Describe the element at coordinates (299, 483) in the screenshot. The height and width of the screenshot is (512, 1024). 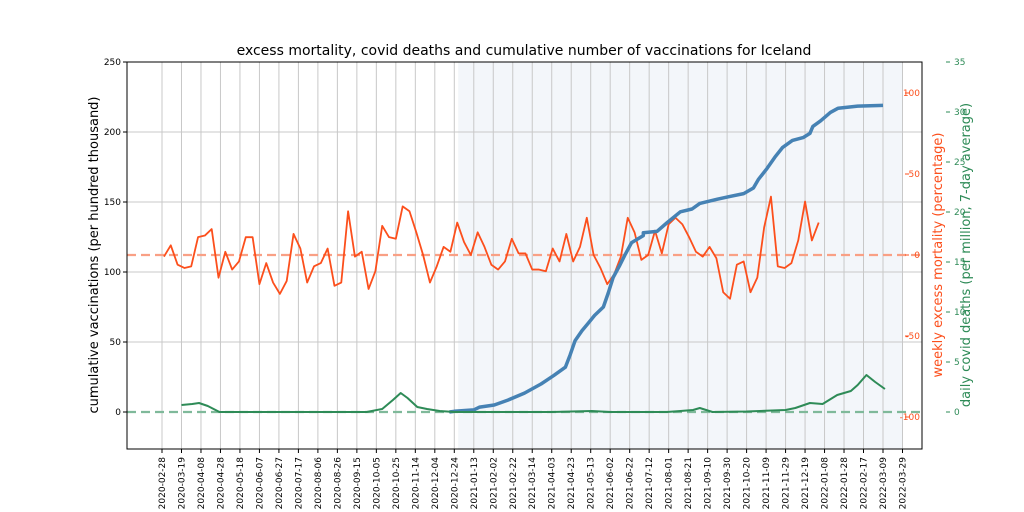
I see `x-tick-label: 2020-07-17` at that location.